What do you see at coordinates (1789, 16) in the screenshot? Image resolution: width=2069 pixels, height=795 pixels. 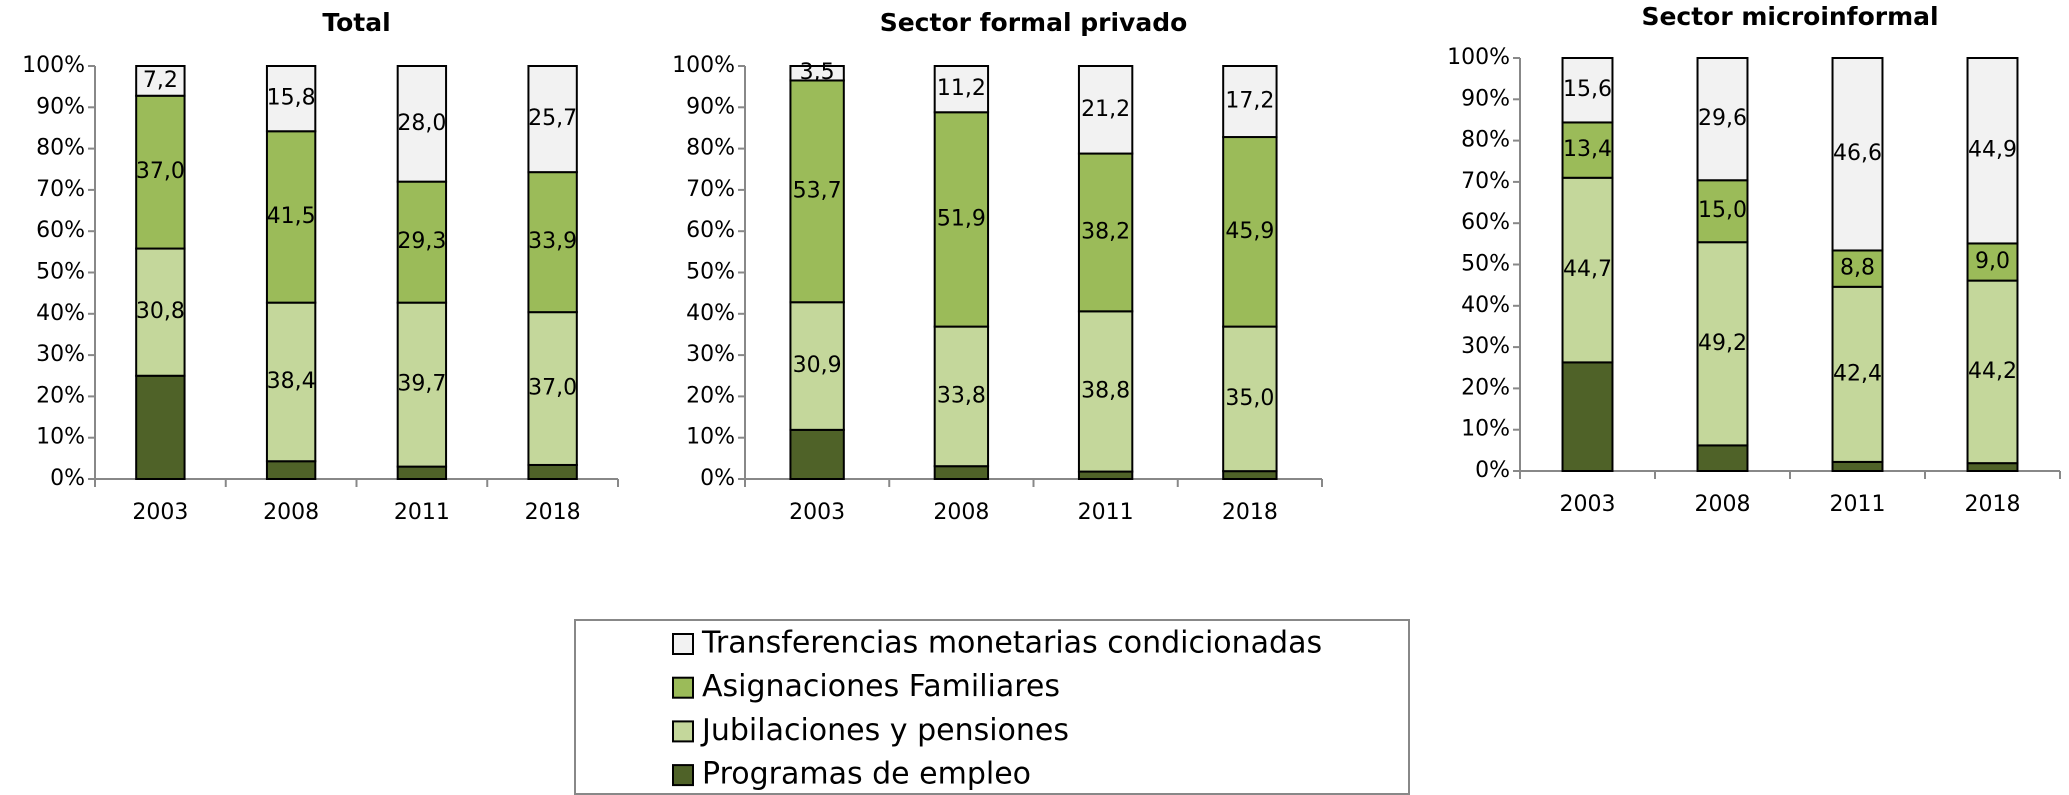 I see `chart-title: Sector microinformal` at bounding box center [1789, 16].